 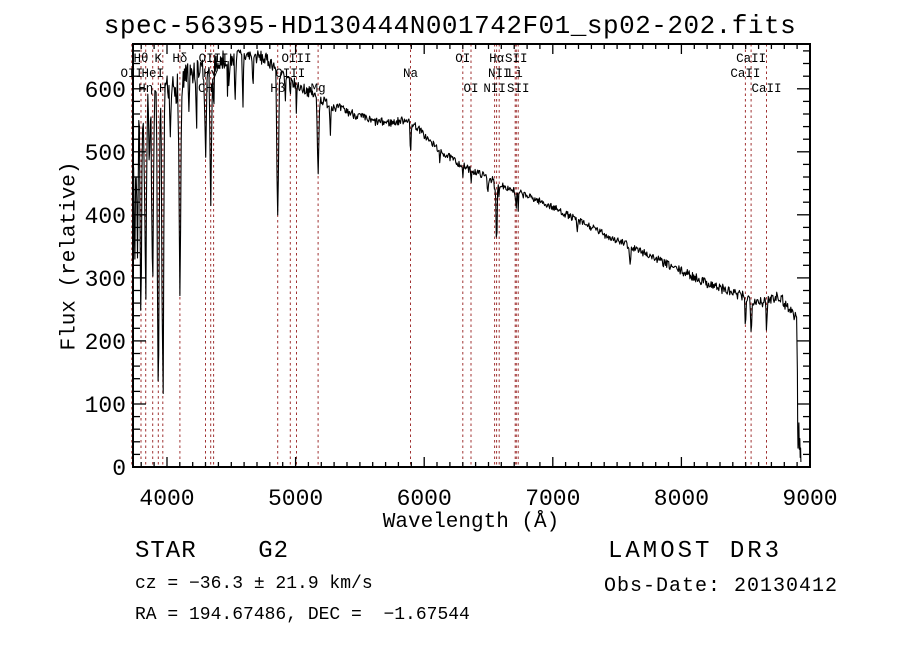 What do you see at coordinates (105, 406) in the screenshot?
I see `y-tick-label: 100` at bounding box center [105, 406].